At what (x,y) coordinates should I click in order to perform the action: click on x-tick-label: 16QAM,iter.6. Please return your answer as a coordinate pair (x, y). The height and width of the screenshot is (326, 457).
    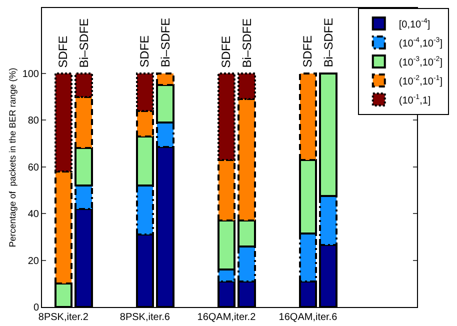
    Looking at the image, I should click on (308, 317).